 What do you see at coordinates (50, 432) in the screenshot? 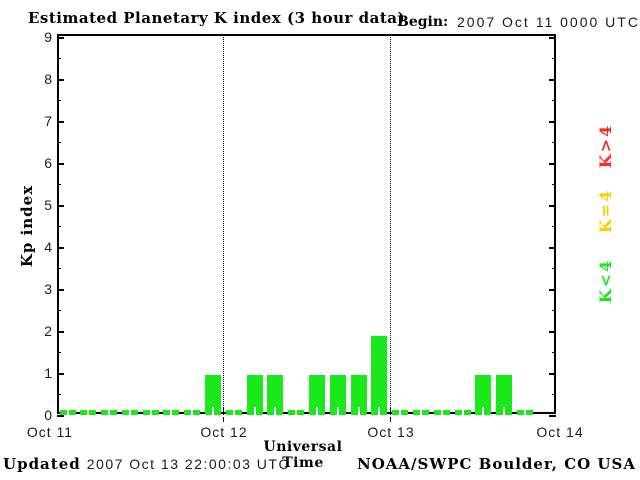
I see `x-tick-label-oct11: Oct 11` at bounding box center [50, 432].